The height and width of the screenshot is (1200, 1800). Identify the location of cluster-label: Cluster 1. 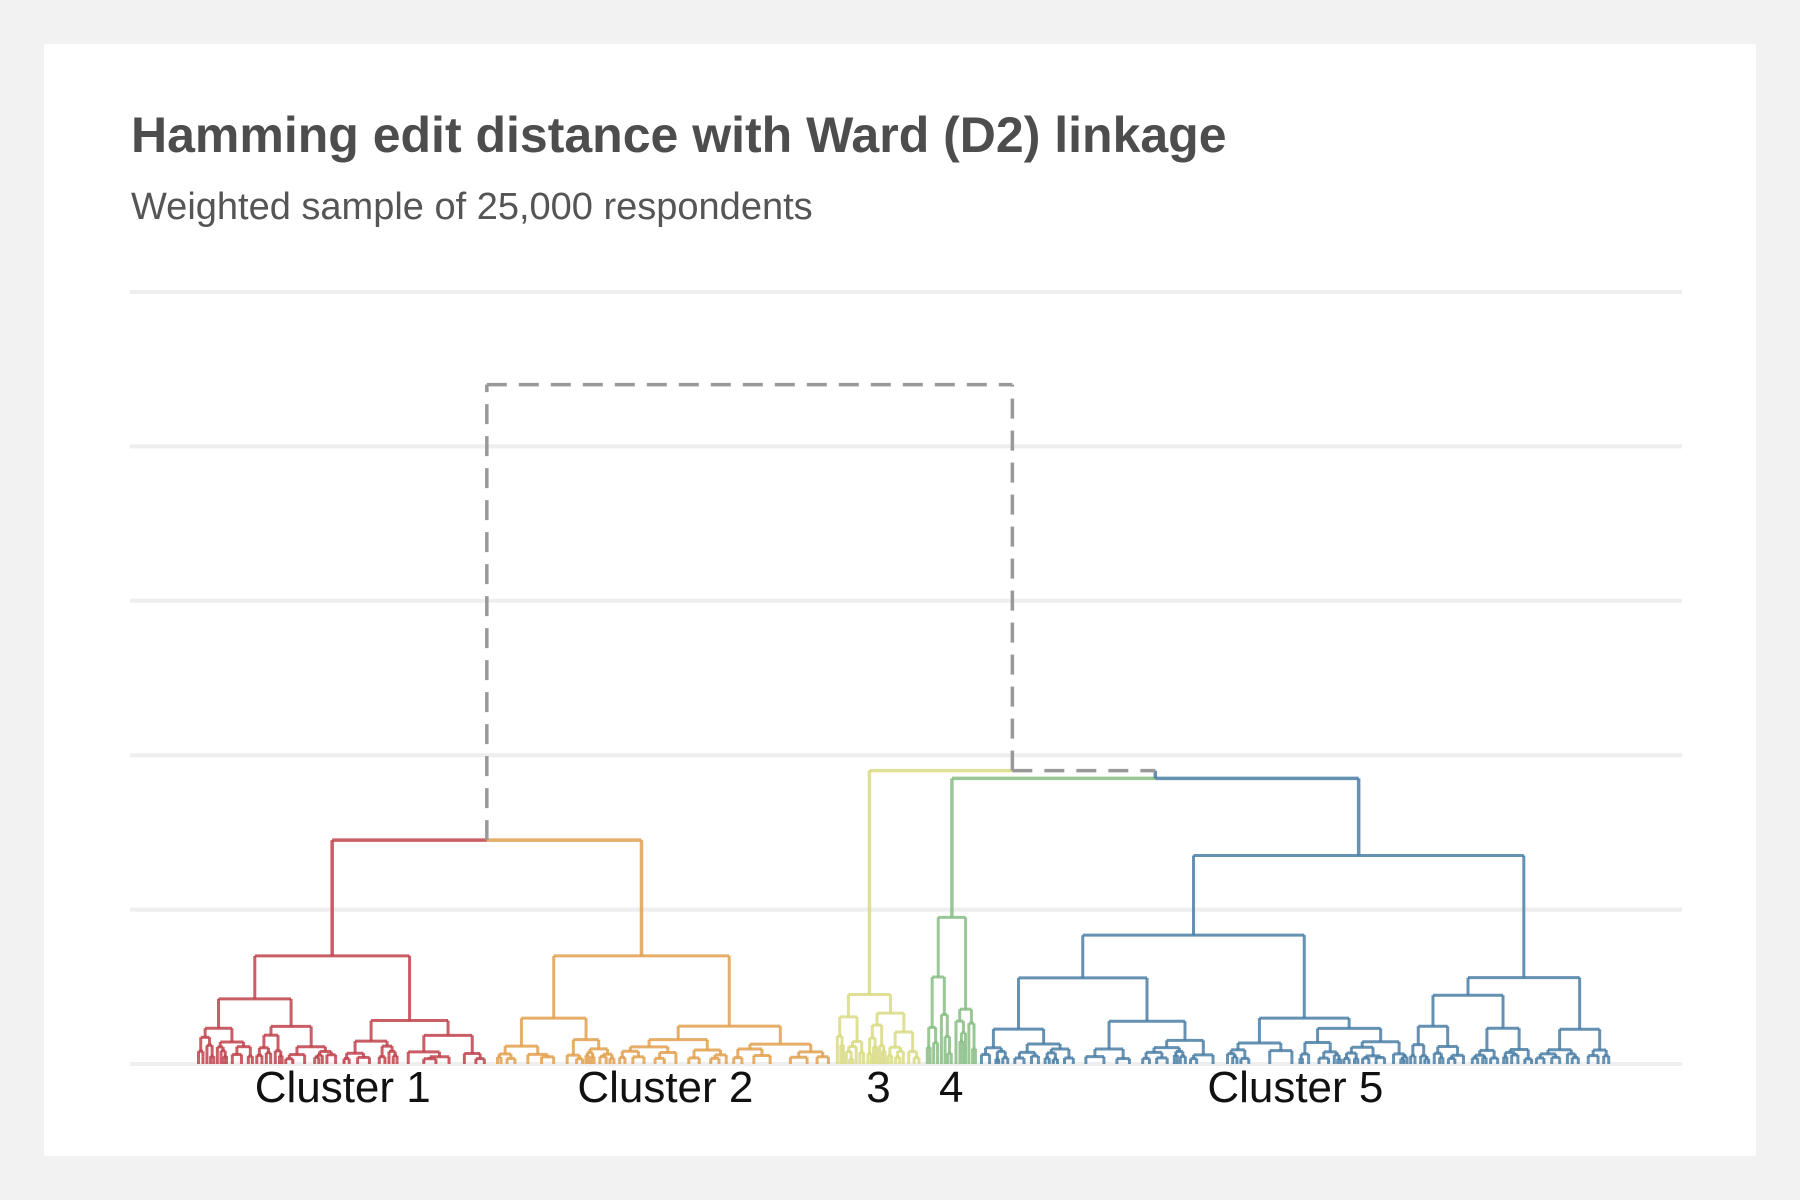
(343, 1087).